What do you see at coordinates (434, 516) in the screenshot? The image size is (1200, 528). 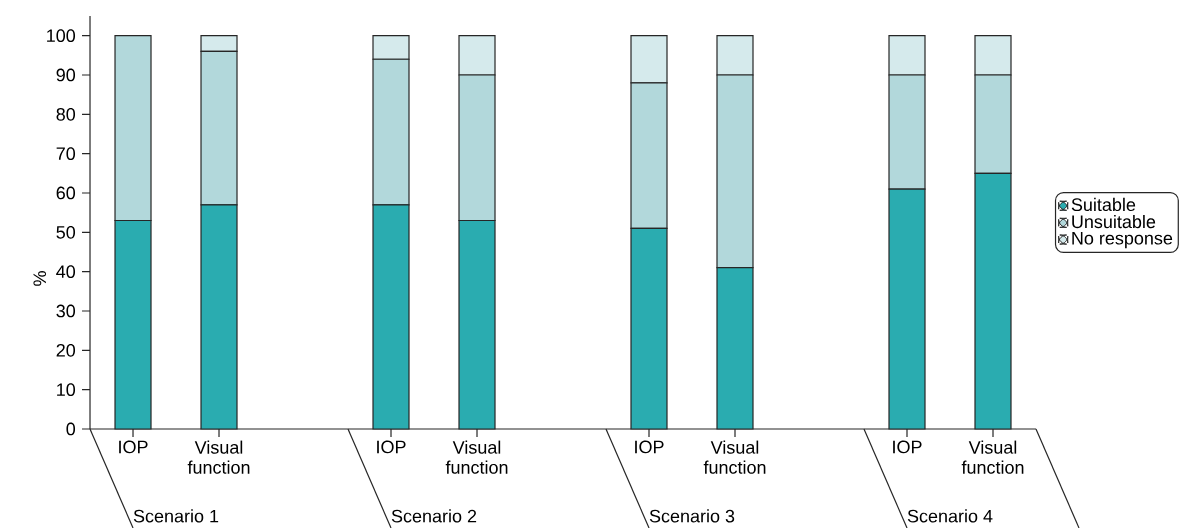 I see `text: Scenario 2` at bounding box center [434, 516].